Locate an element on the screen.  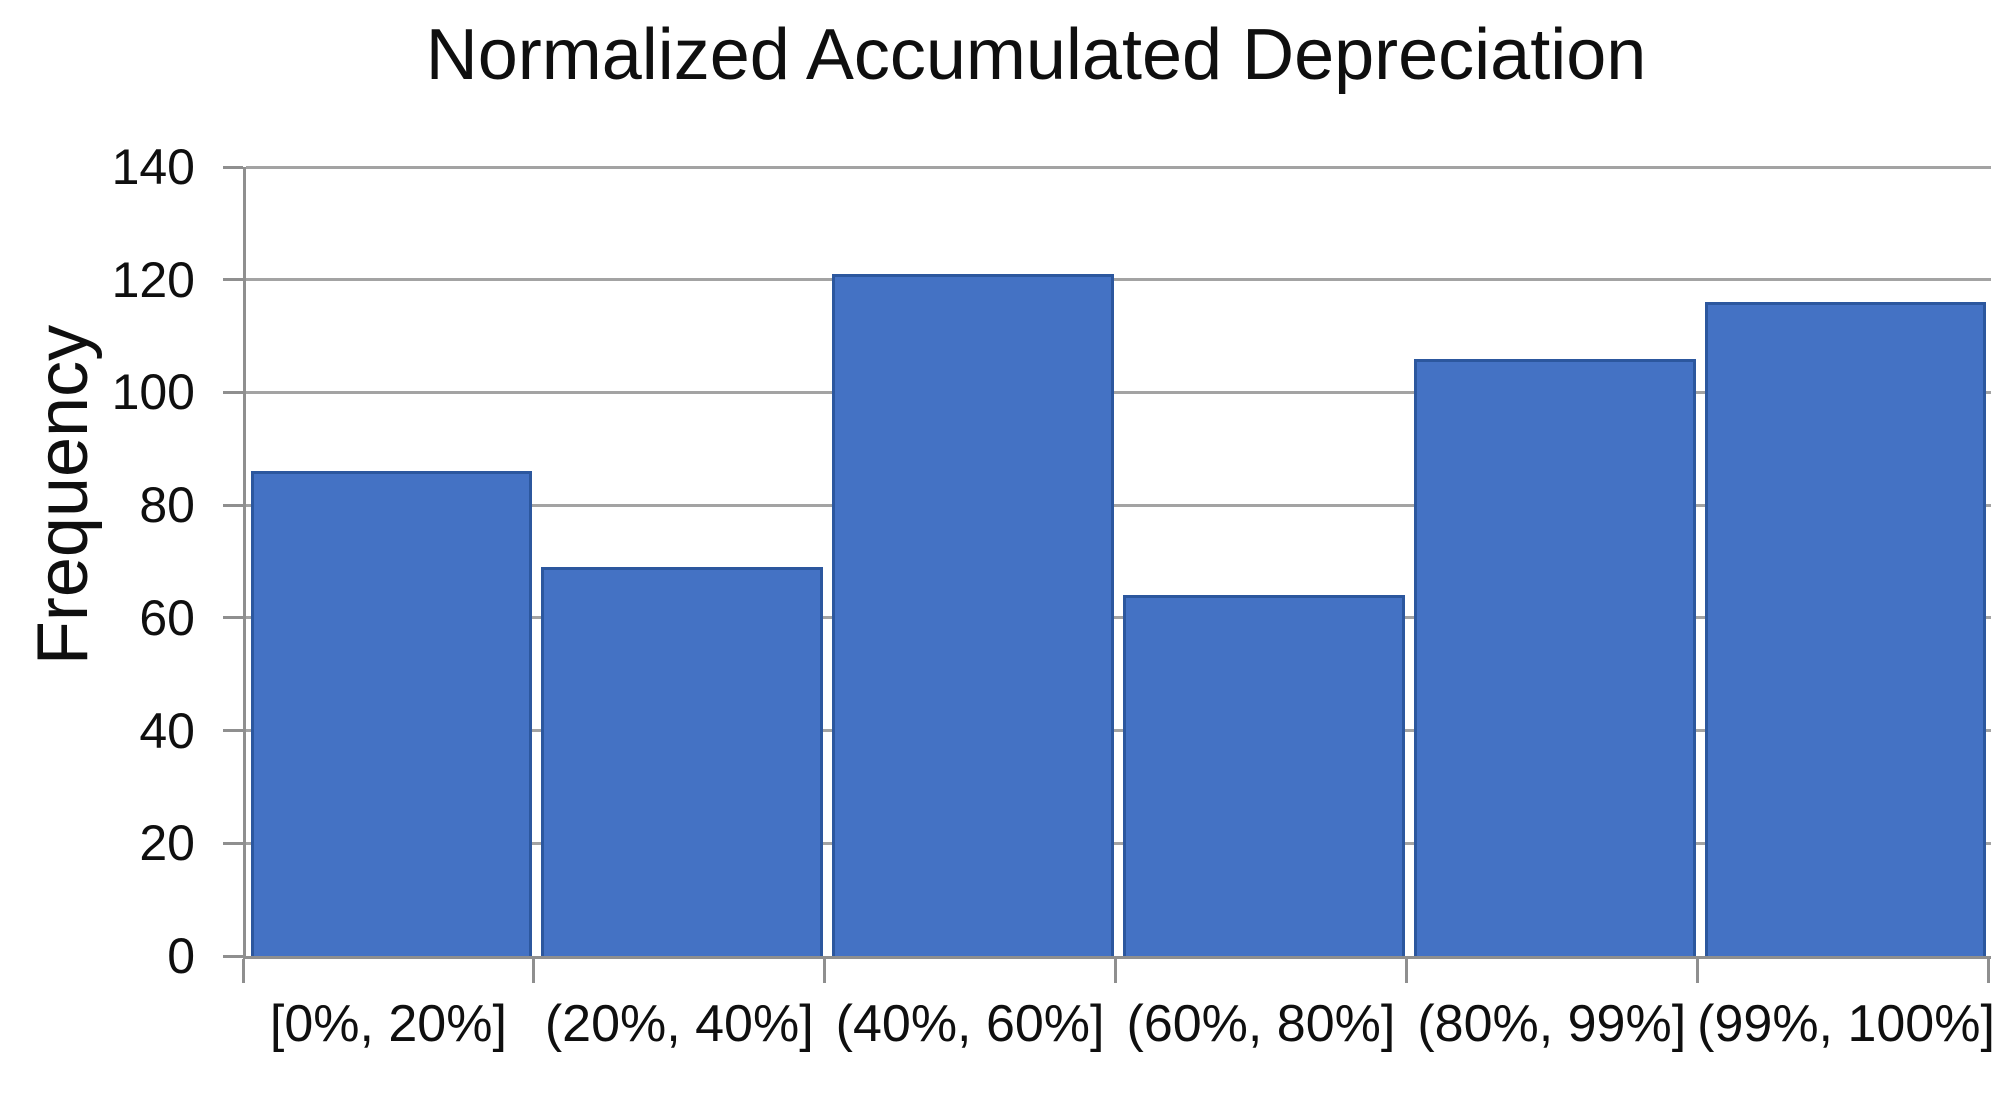
x-tick-label-3: (40%, 60%] is located at coordinates (970, 1024).